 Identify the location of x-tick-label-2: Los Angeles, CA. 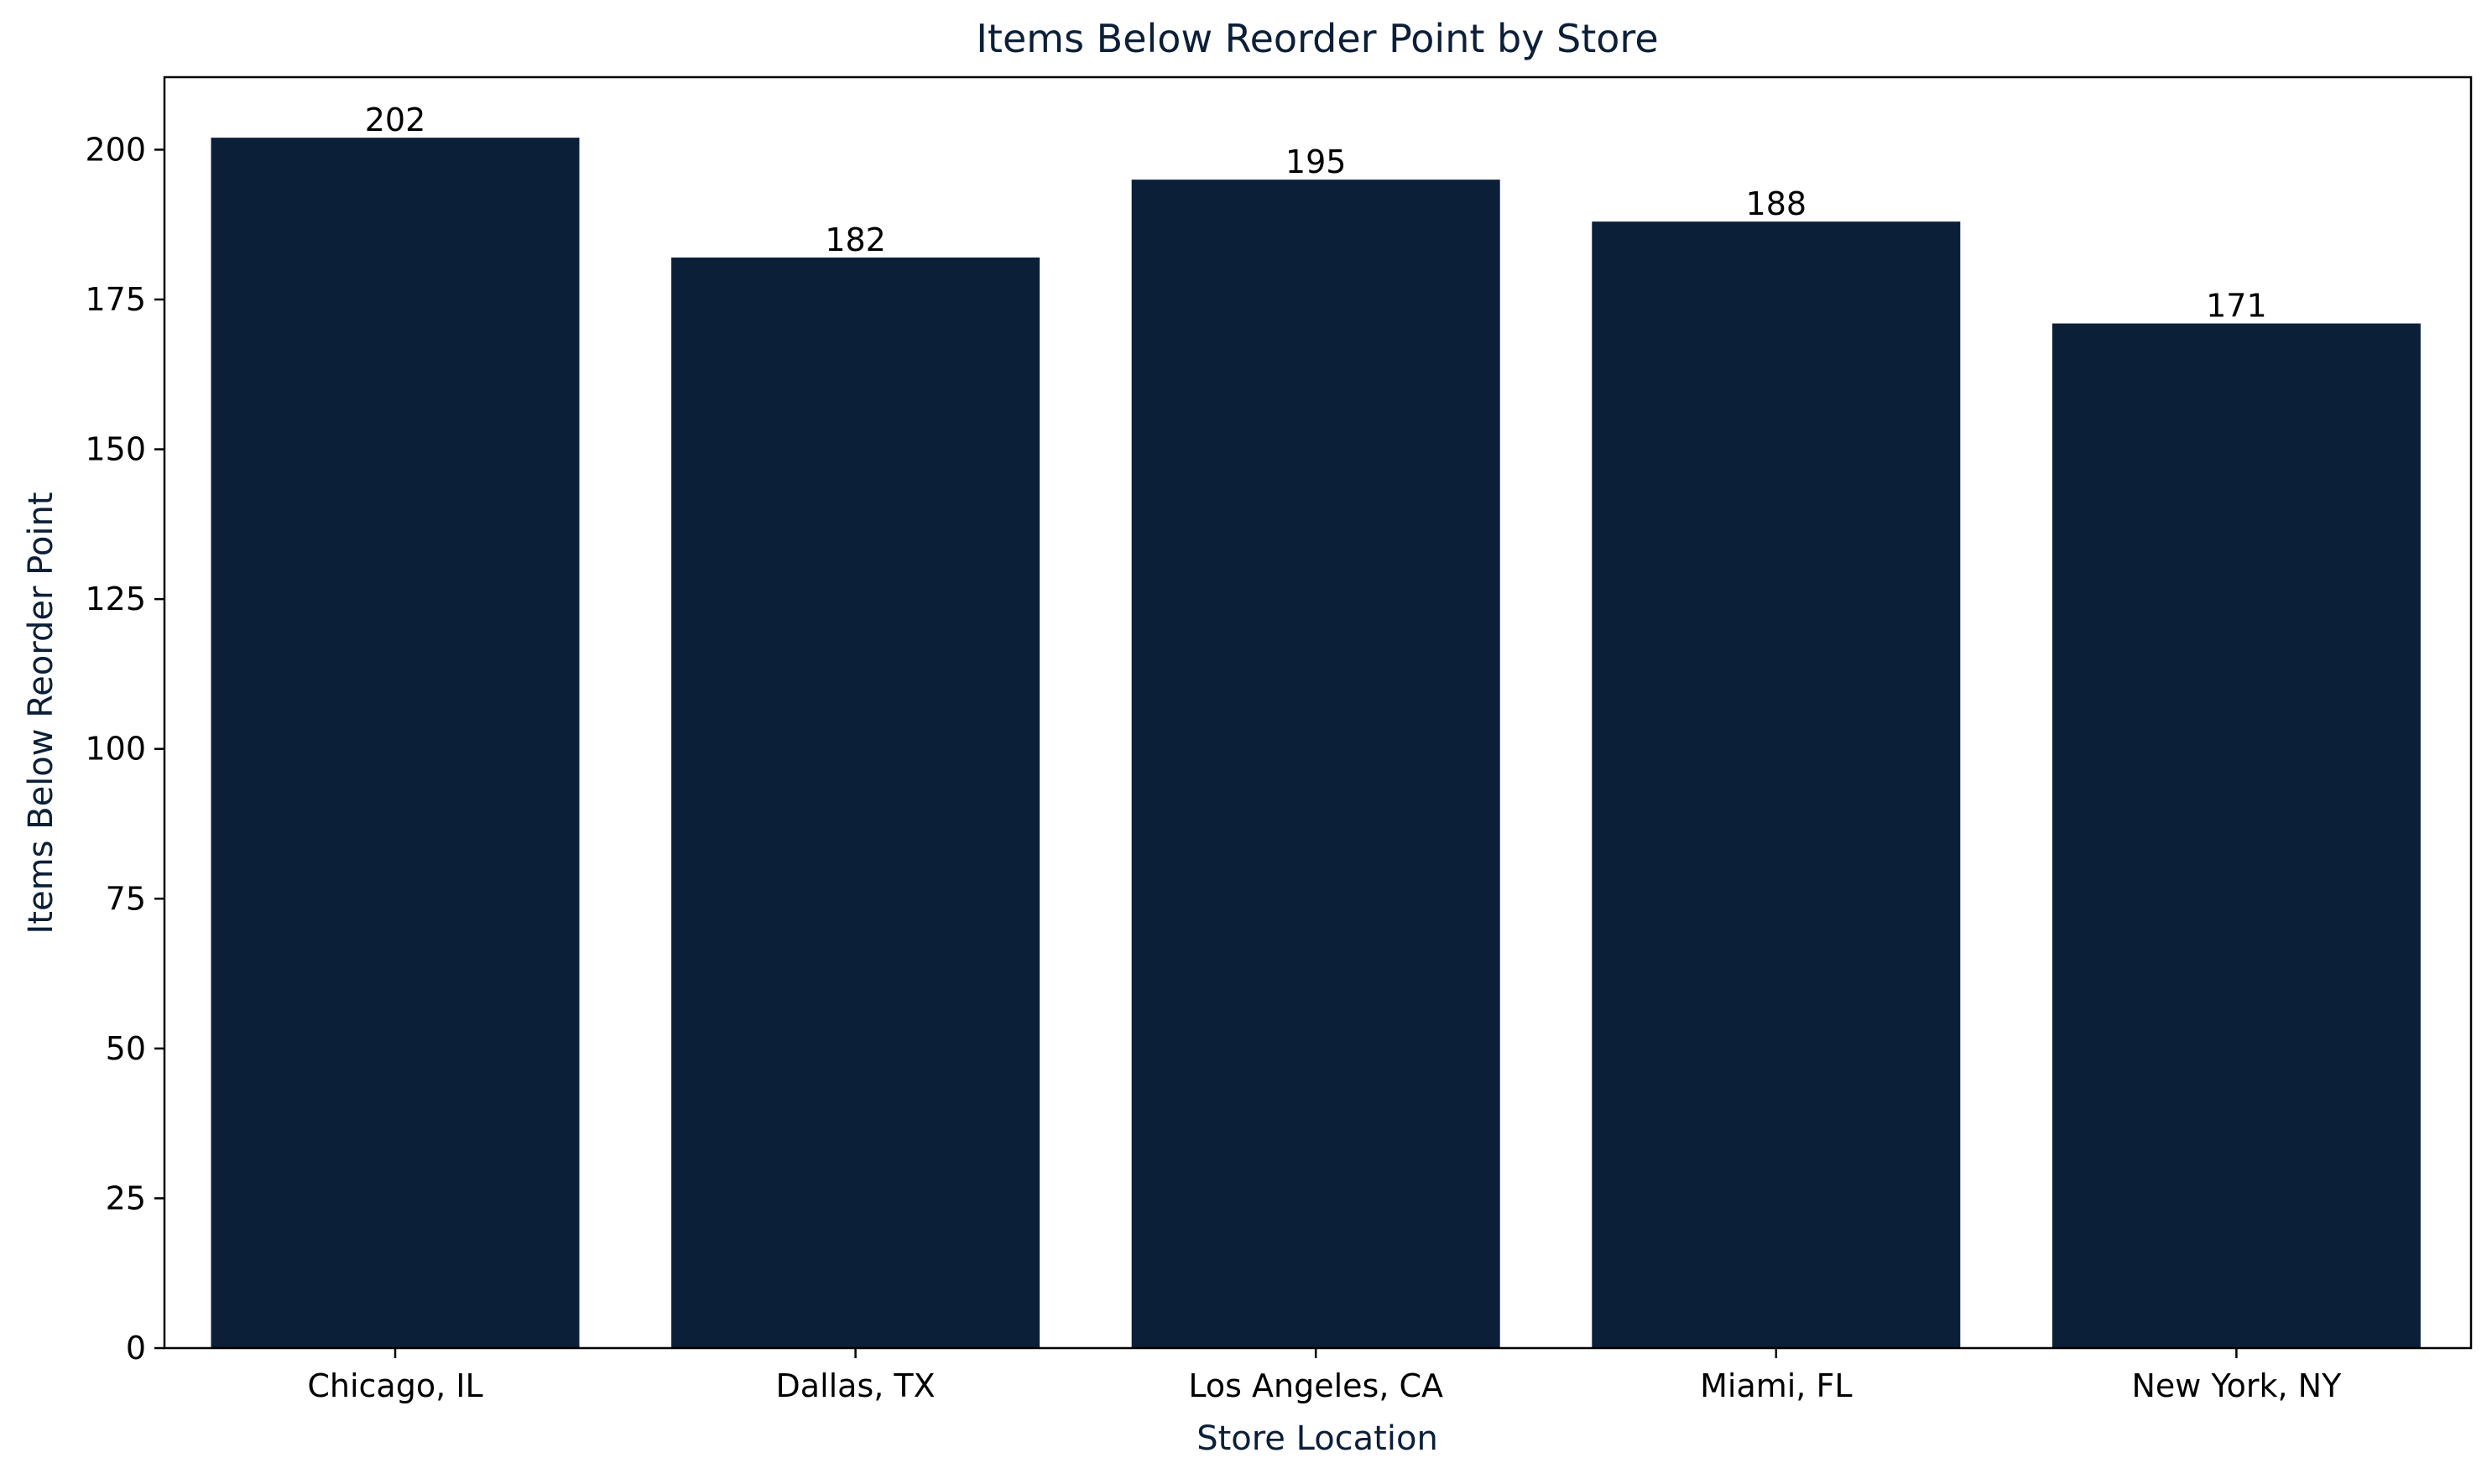
(1315, 1385).